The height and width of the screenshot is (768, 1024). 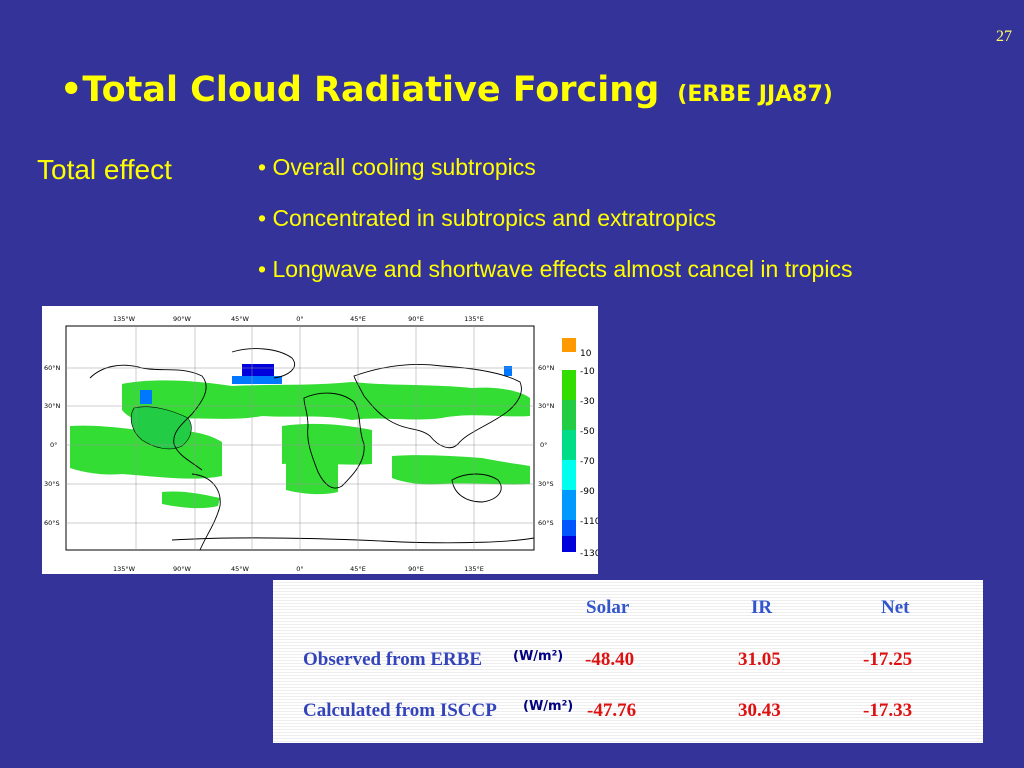 What do you see at coordinates (587, 372) in the screenshot?
I see `colorbar-label: -10` at bounding box center [587, 372].